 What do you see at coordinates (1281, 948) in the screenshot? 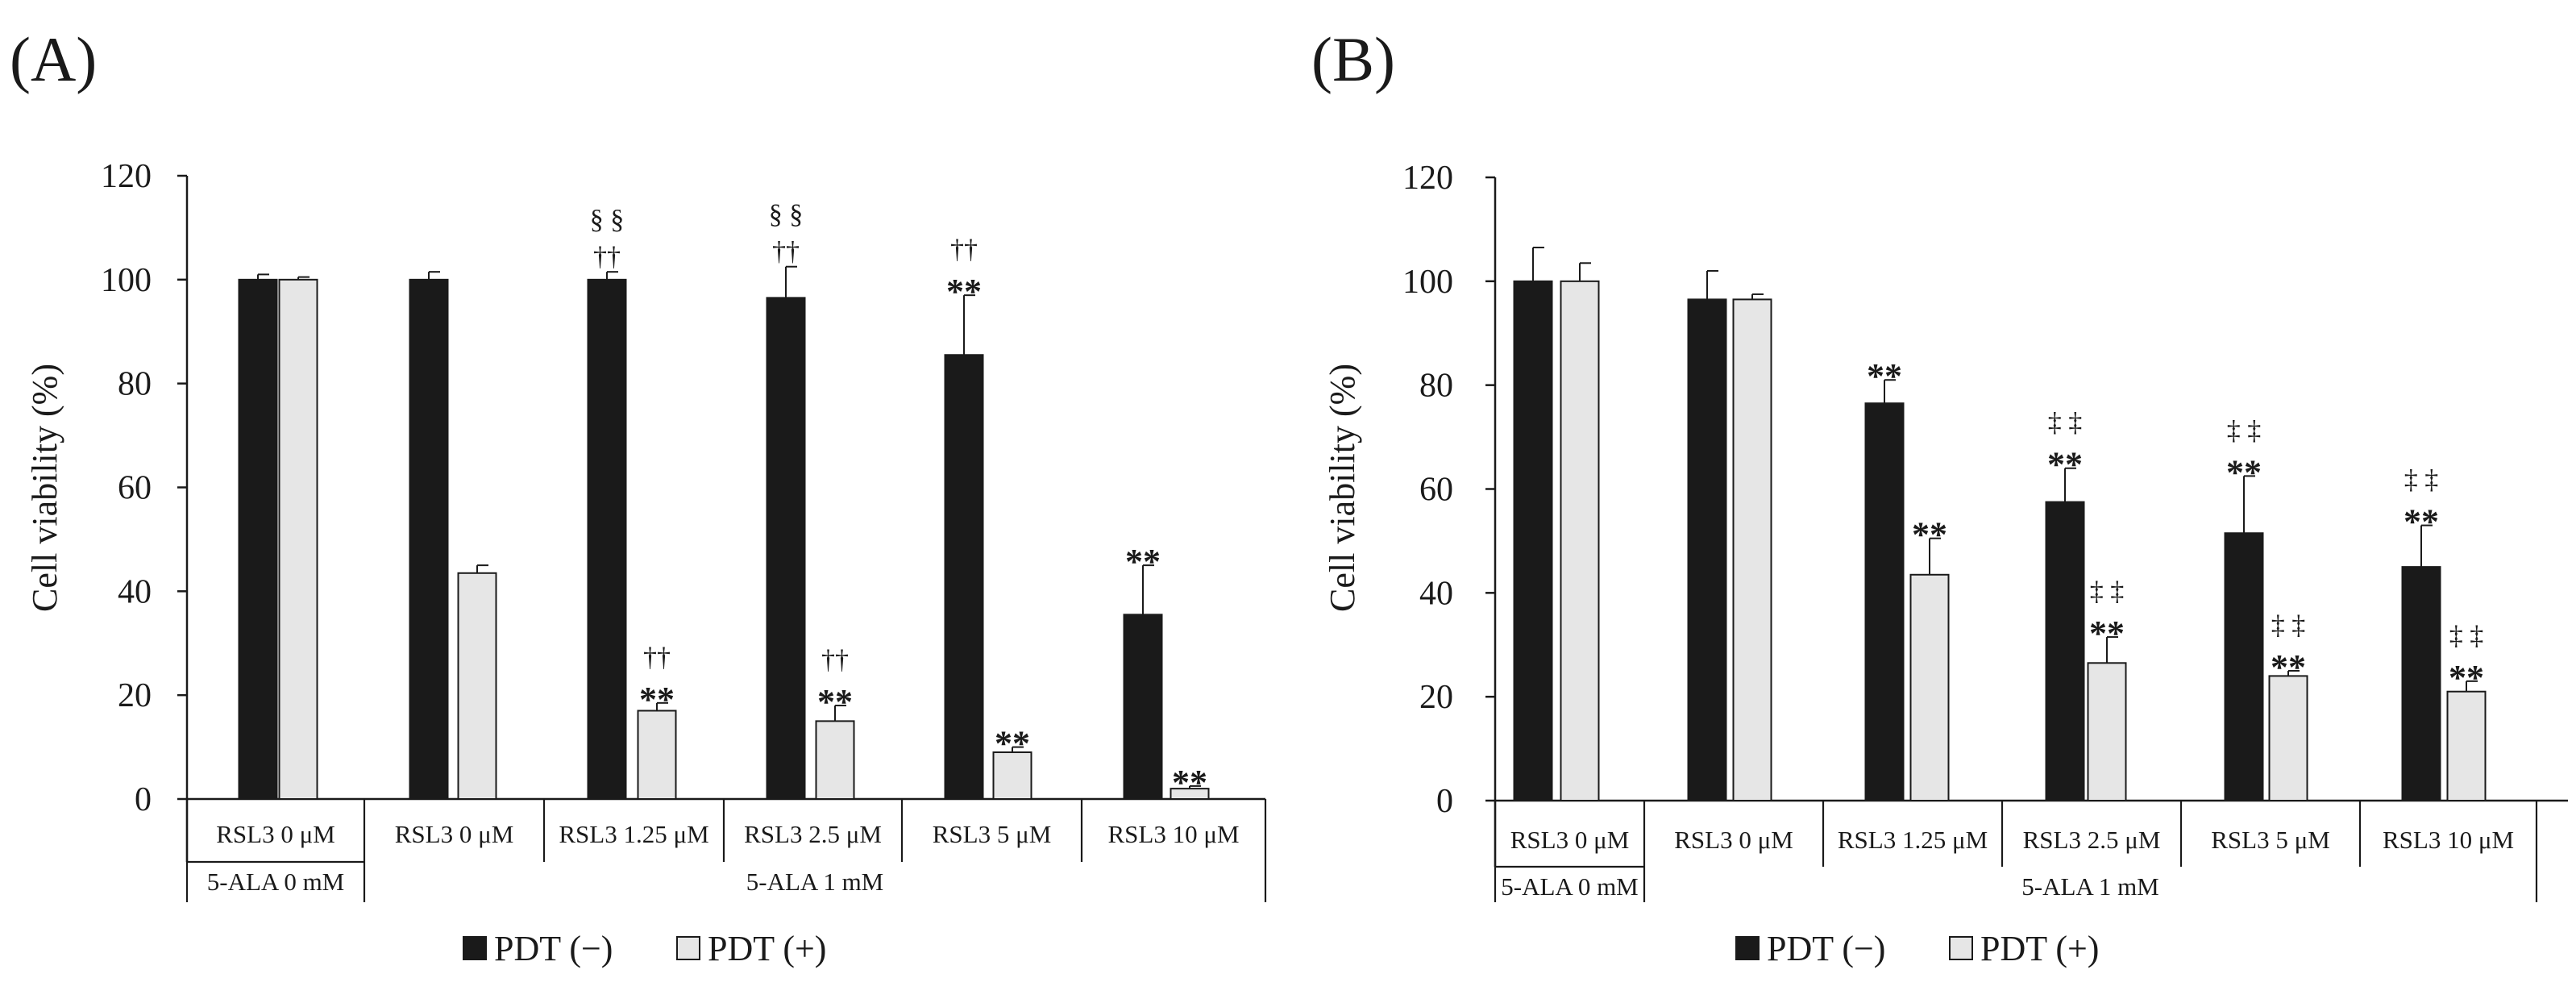
I see `legend: PDT (−) PDT (+) PDT (−) PDT (+)` at bounding box center [1281, 948].